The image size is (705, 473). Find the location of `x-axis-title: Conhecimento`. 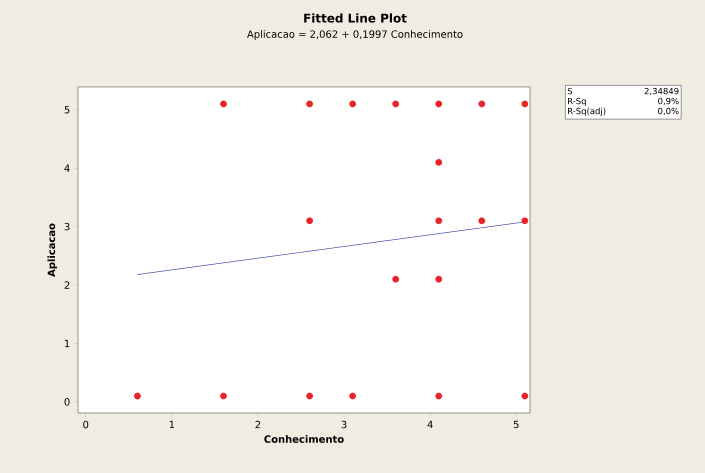

x-axis-title: Conhecimento is located at coordinates (304, 439).